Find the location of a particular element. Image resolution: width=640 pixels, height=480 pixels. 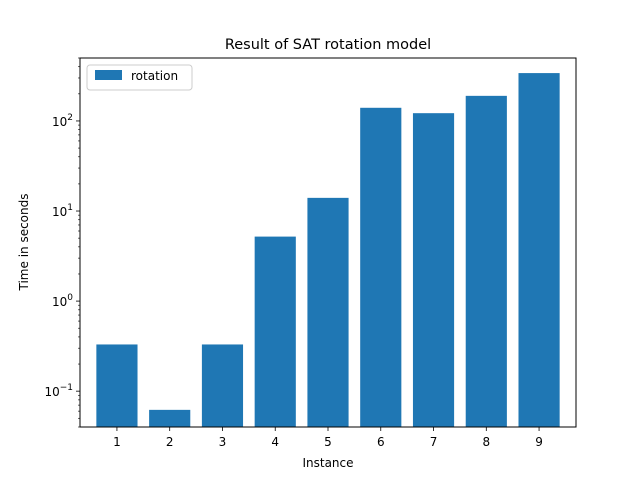

y-tick-label: 10¹ is located at coordinates (62, 211).